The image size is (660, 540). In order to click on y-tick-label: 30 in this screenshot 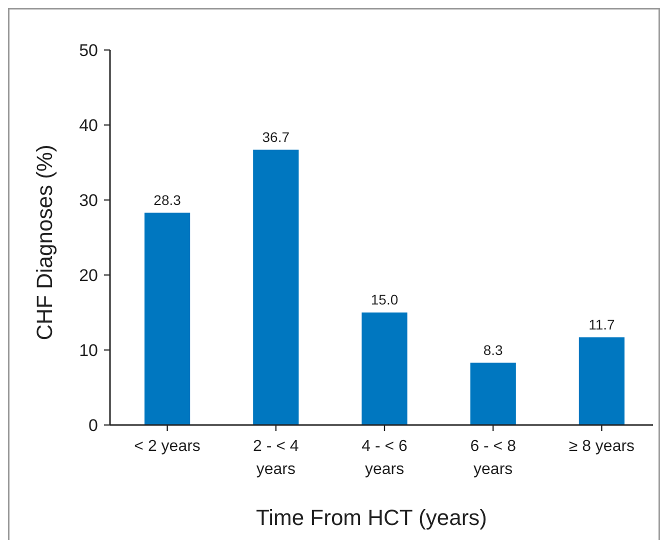, I will do `click(88, 200)`.